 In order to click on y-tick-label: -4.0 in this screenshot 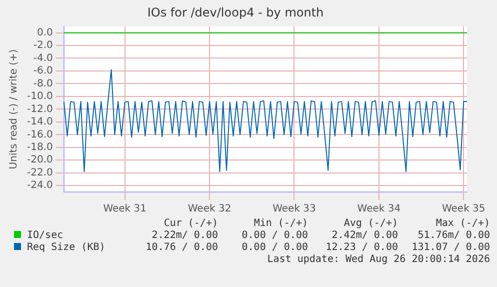, I will do `click(43, 58)`.